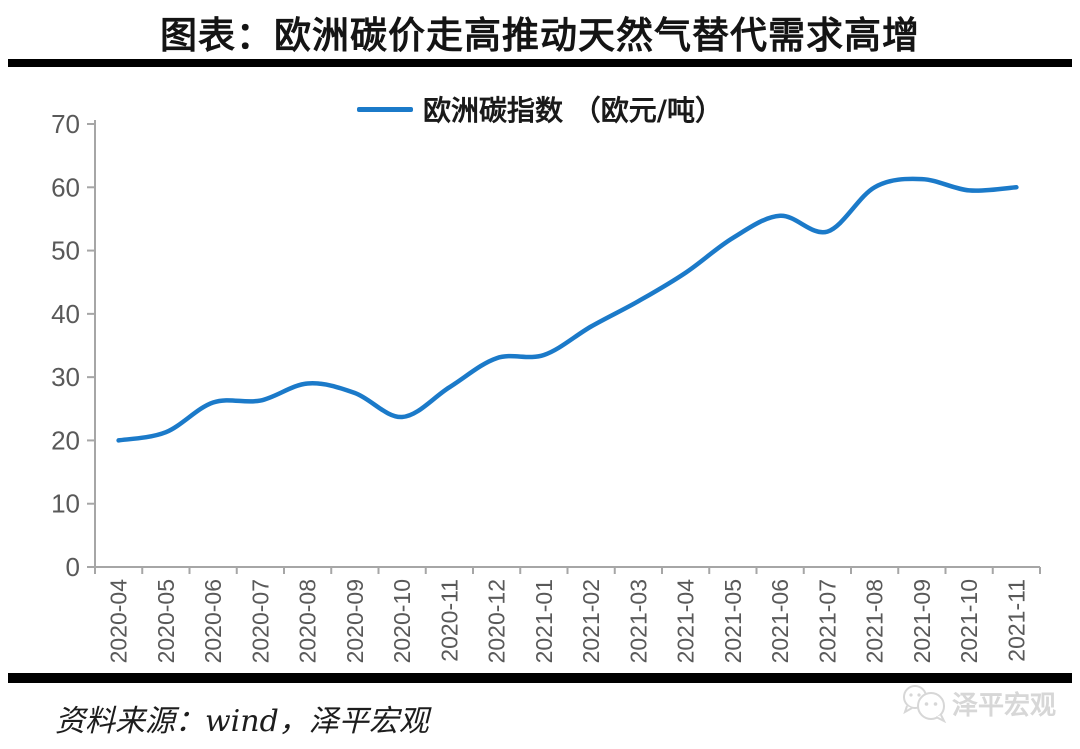 The width and height of the screenshot is (1080, 749). Describe the element at coordinates (922, 621) in the screenshot. I see `x-axis-label: 2021-09` at that location.